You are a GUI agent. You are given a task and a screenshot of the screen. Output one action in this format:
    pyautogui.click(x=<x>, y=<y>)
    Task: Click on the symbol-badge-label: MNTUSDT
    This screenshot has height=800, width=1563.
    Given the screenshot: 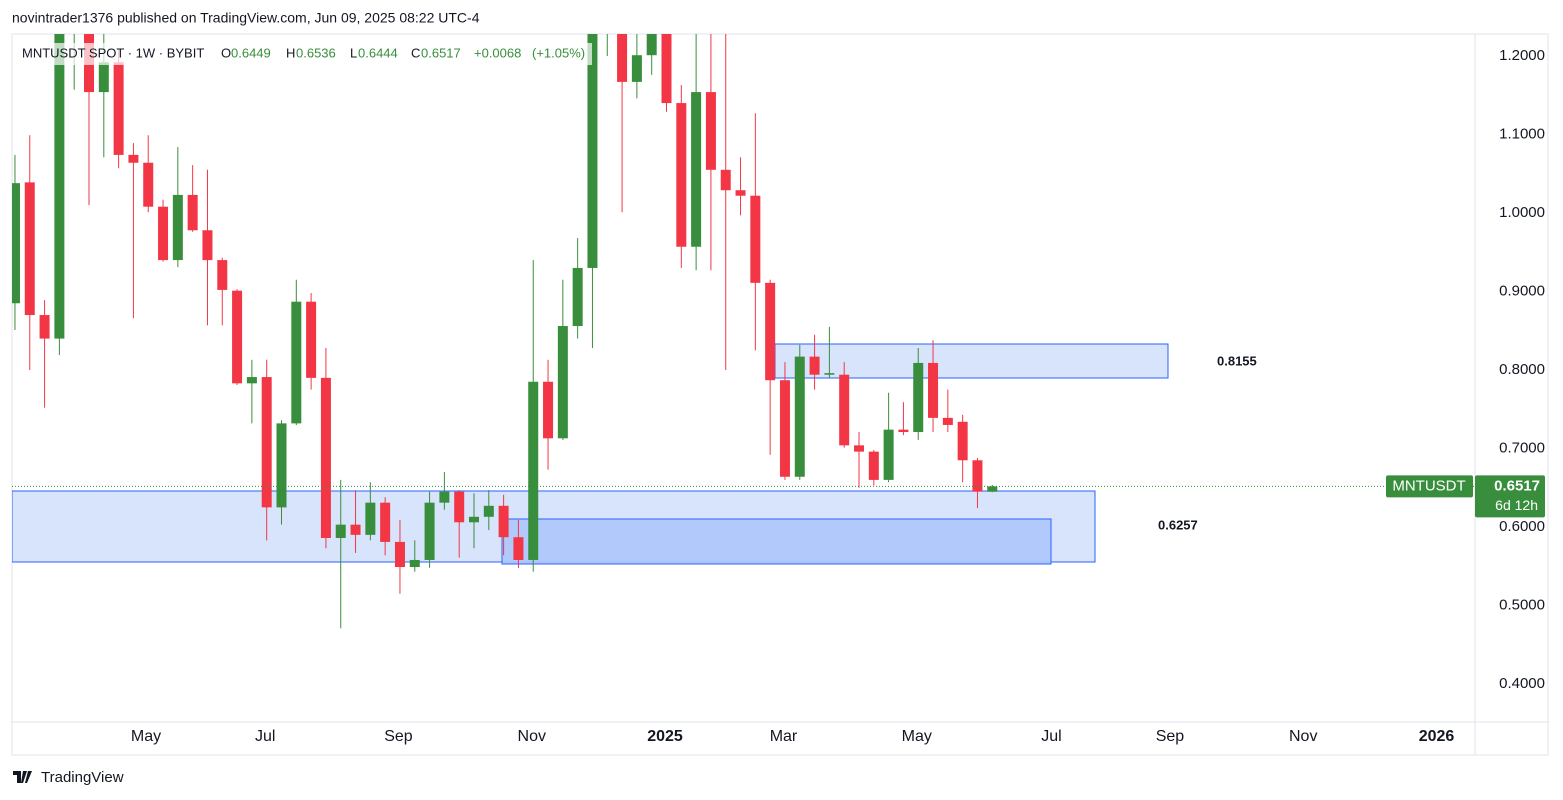 What is the action you would take?
    pyautogui.click(x=1428, y=485)
    